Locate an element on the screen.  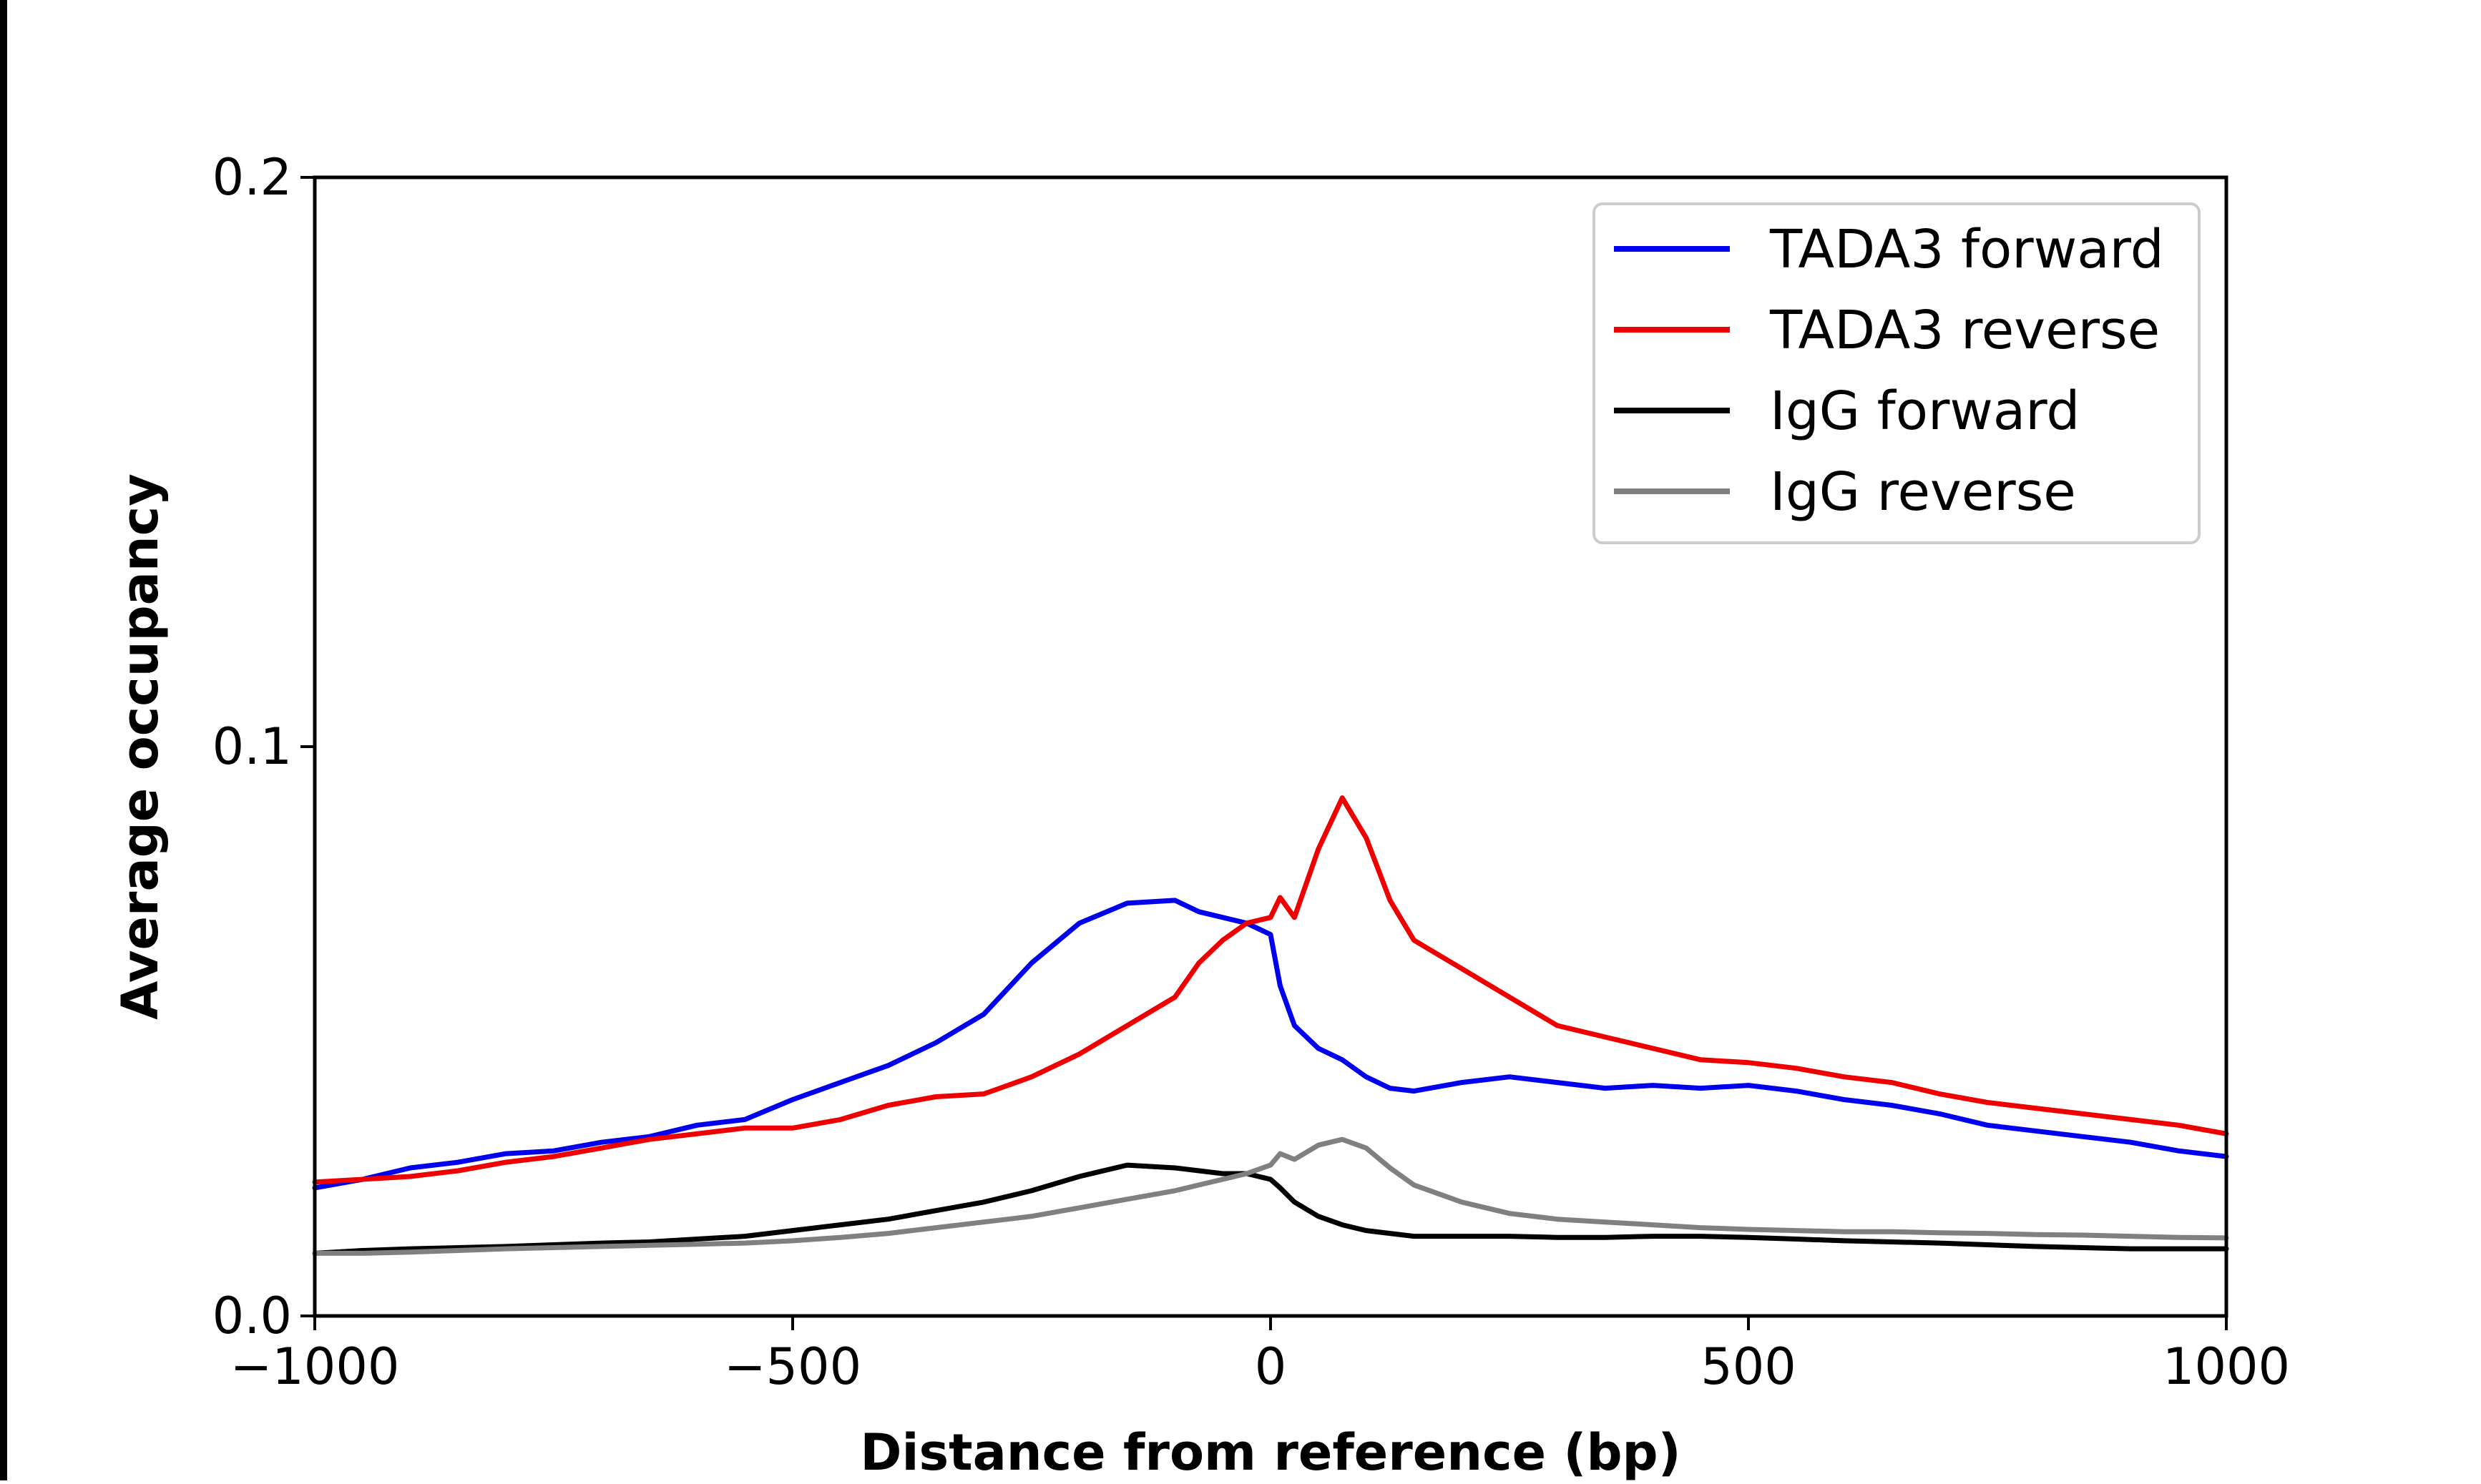
x-tick-label: −500 is located at coordinates (793, 1366).